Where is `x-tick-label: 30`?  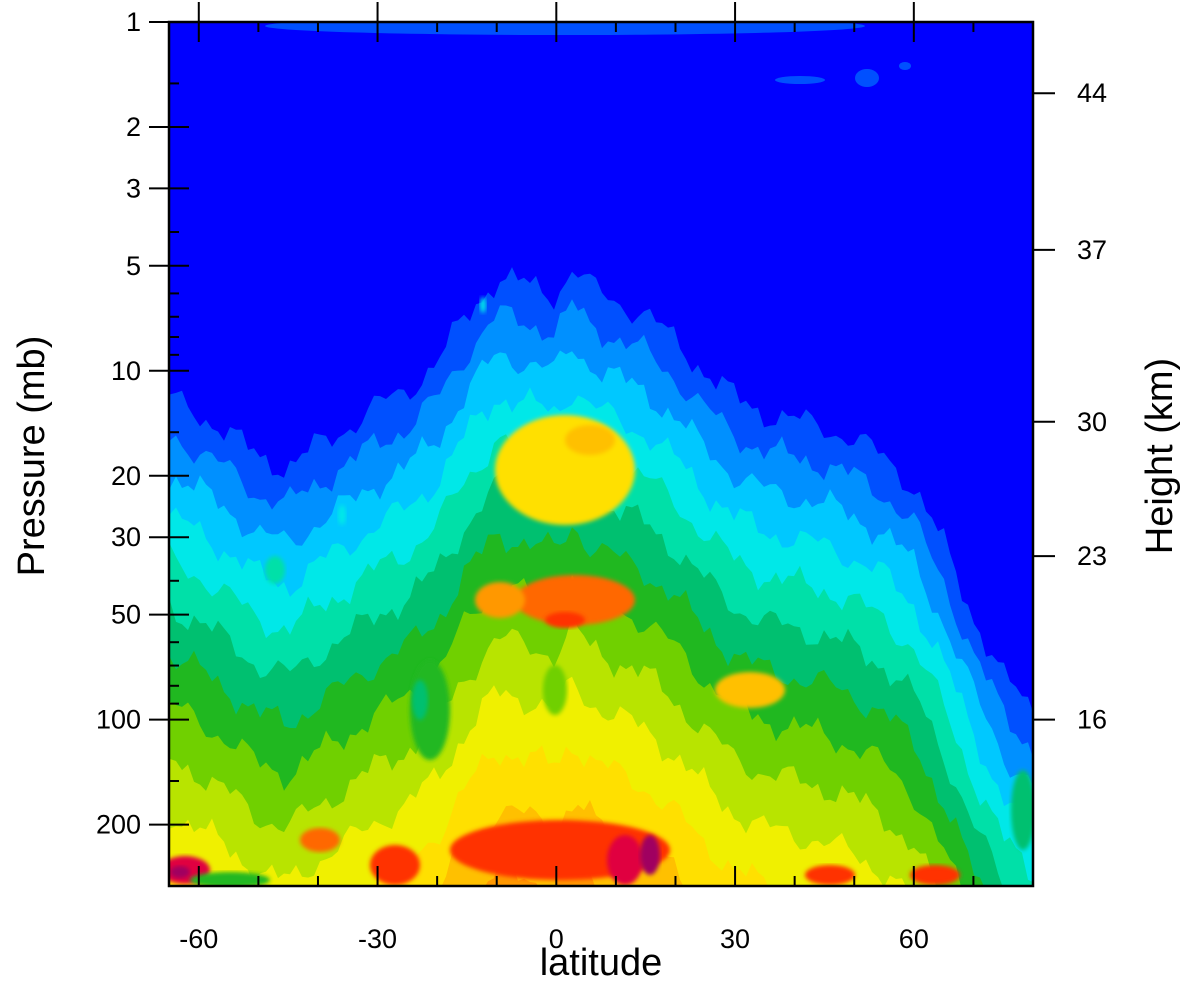
x-tick-label: 30 is located at coordinates (735, 939).